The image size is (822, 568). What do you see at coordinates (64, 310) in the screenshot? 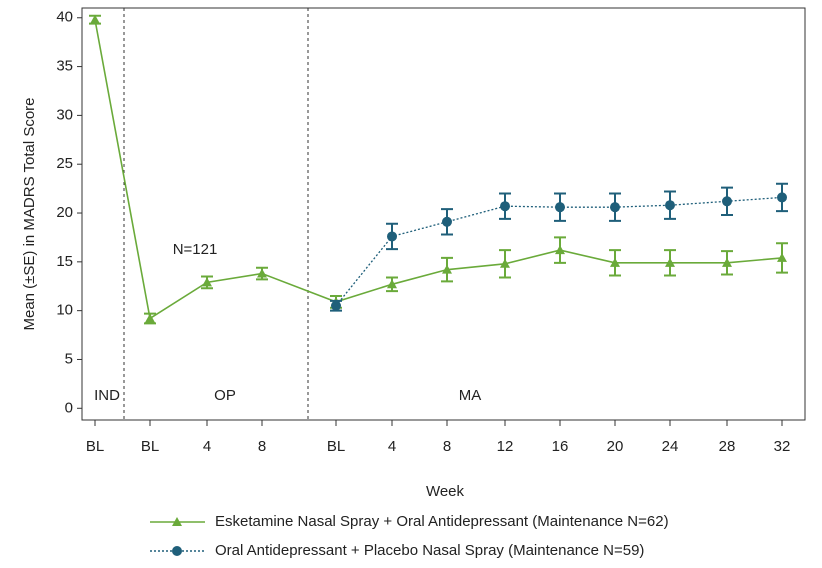
I see `y-tick-label: 10` at bounding box center [64, 310].